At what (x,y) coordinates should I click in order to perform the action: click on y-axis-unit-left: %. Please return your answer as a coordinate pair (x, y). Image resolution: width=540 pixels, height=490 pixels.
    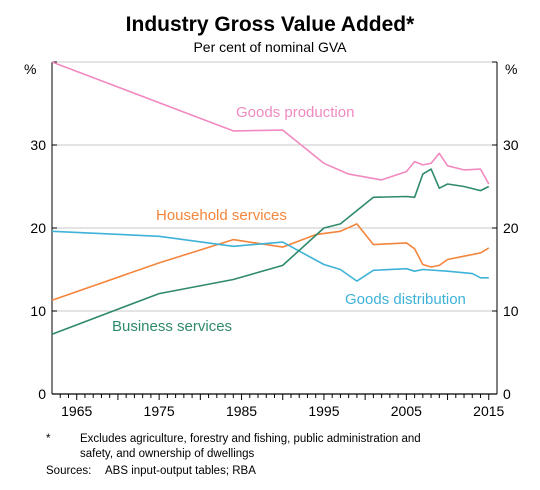
    Looking at the image, I should click on (30, 69).